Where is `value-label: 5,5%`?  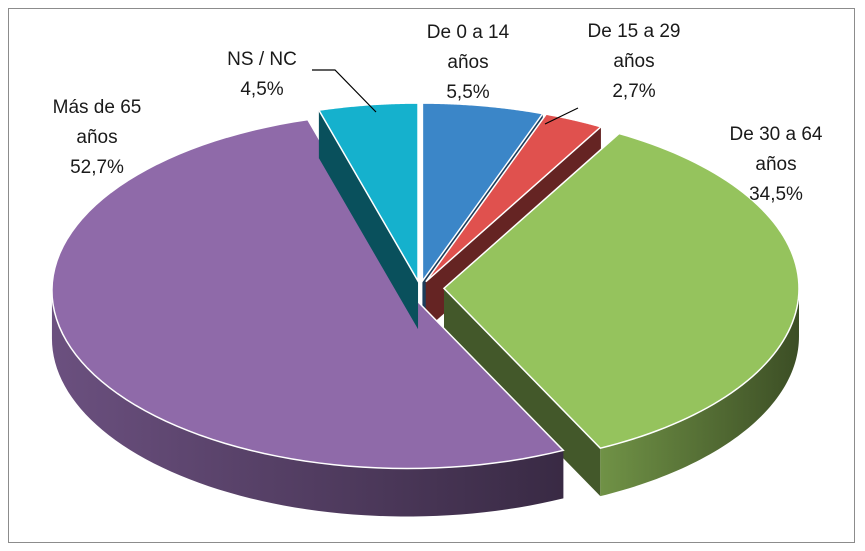 value-label: 5,5% is located at coordinates (468, 92).